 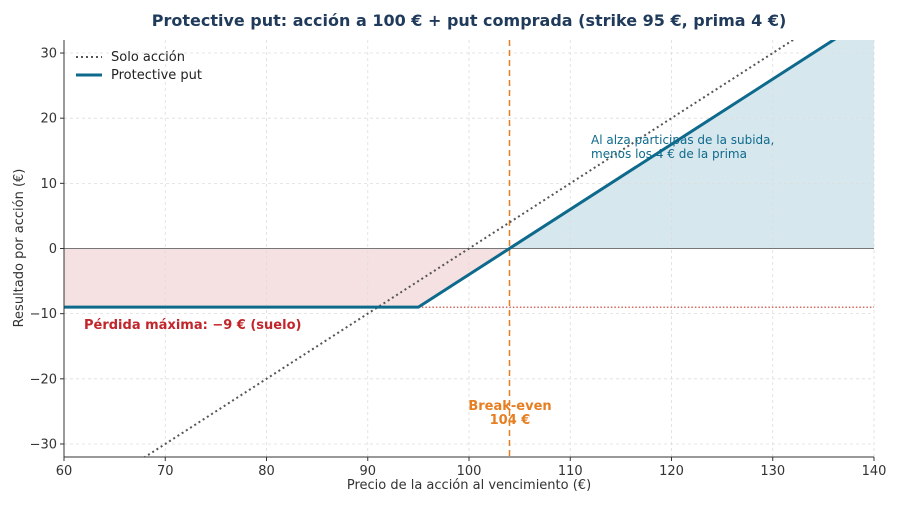 What do you see at coordinates (43, 444) in the screenshot?
I see `y-tick-label: −30` at bounding box center [43, 444].